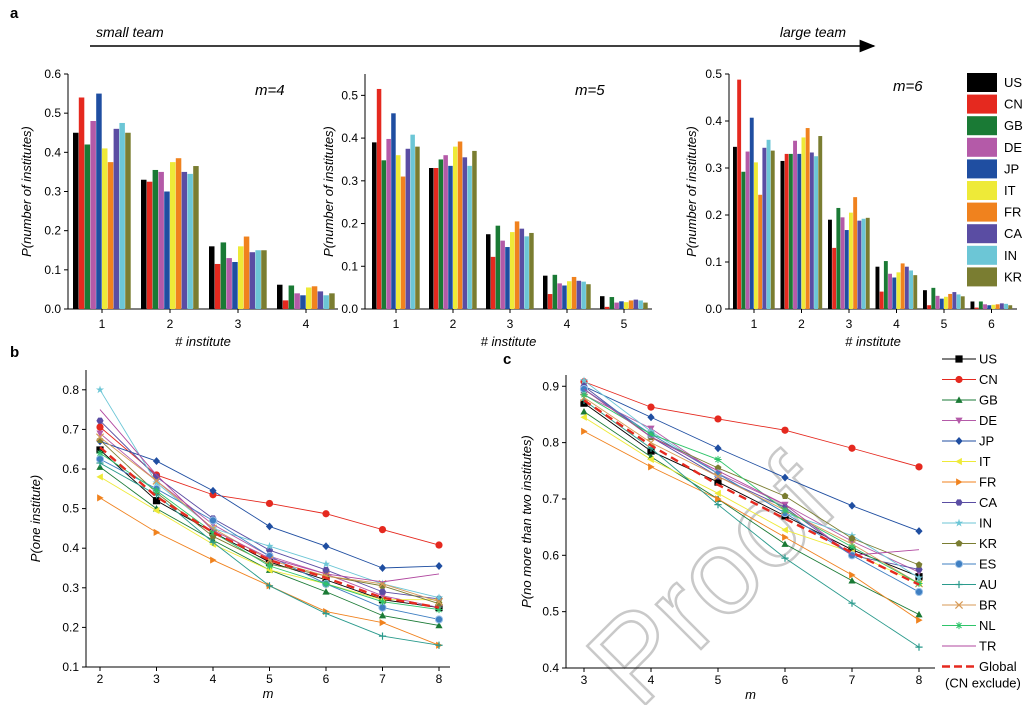 Image resolution: width=1031 pixels, height=705 pixels. What do you see at coordinates (268, 693) in the screenshot?
I see `x-axis-title: m` at bounding box center [268, 693].